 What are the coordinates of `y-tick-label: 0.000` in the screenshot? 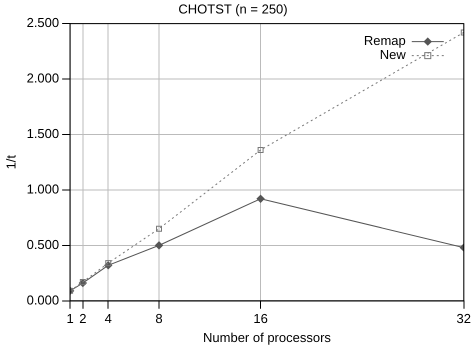 It's located at (43, 300).